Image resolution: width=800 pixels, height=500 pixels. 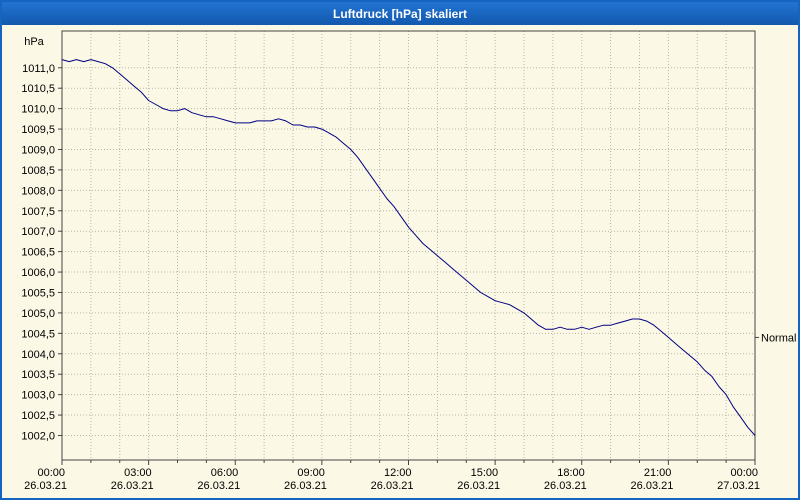 I want to click on x-tick-time-label: 09:00, so click(x=311, y=473).